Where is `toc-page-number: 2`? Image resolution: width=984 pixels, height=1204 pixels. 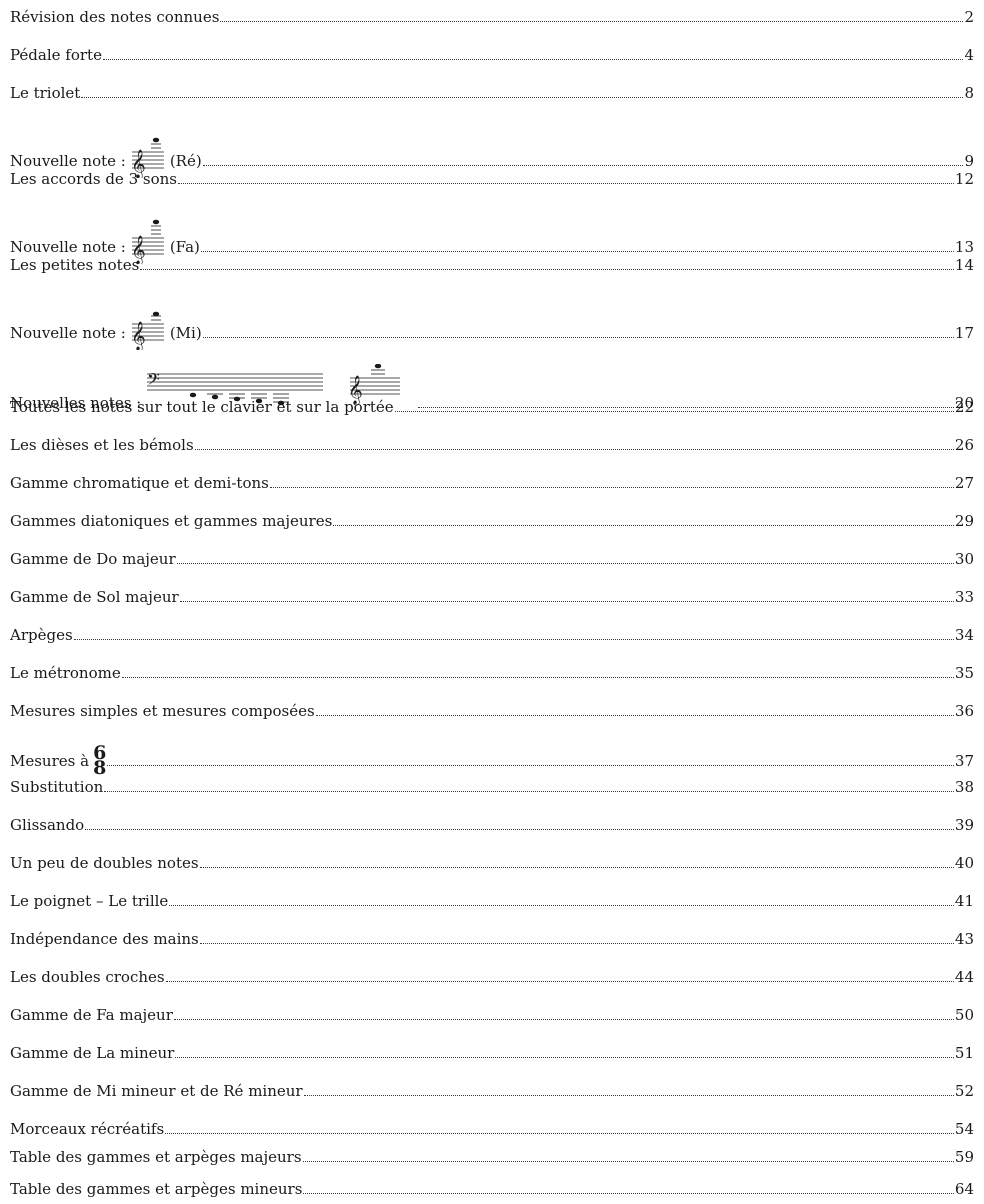
toc-page-number: 2 is located at coordinates (969, 17).